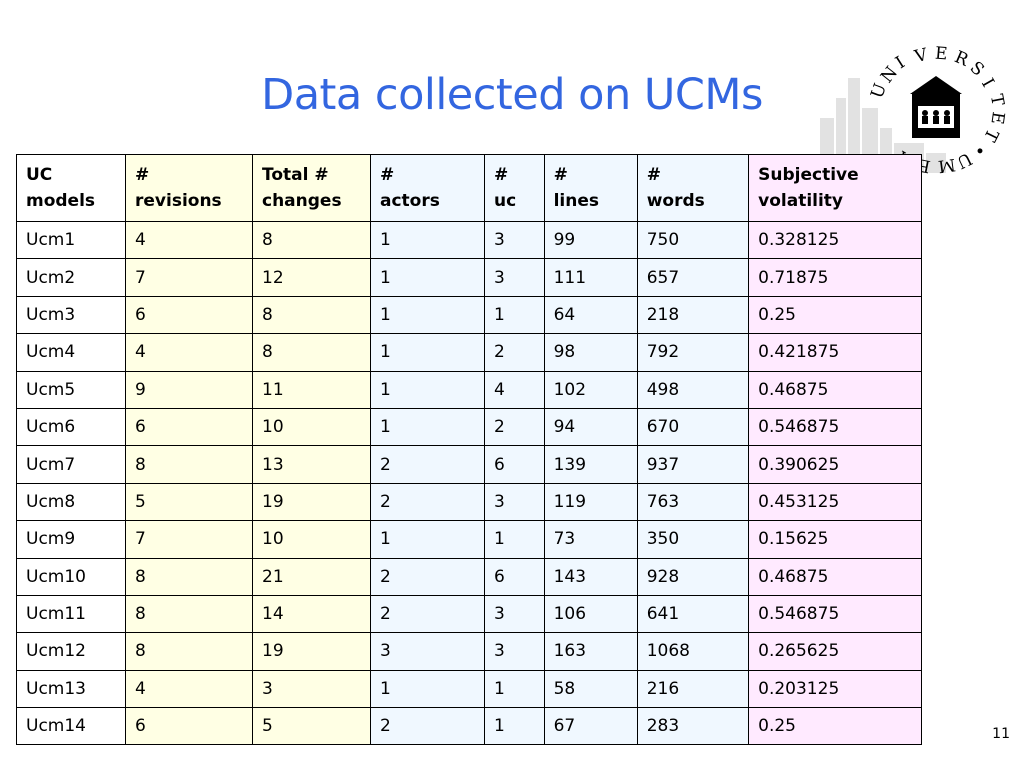 This screenshot has height=768, width=1024. Describe the element at coordinates (189, 576) in the screenshot. I see `table-cell-revisions: 8` at that location.